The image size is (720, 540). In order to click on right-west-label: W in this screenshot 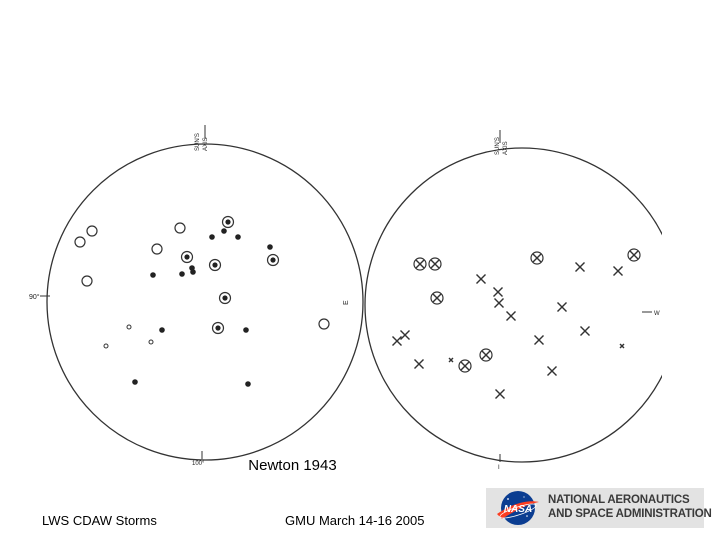, I will do `click(657, 314)`.